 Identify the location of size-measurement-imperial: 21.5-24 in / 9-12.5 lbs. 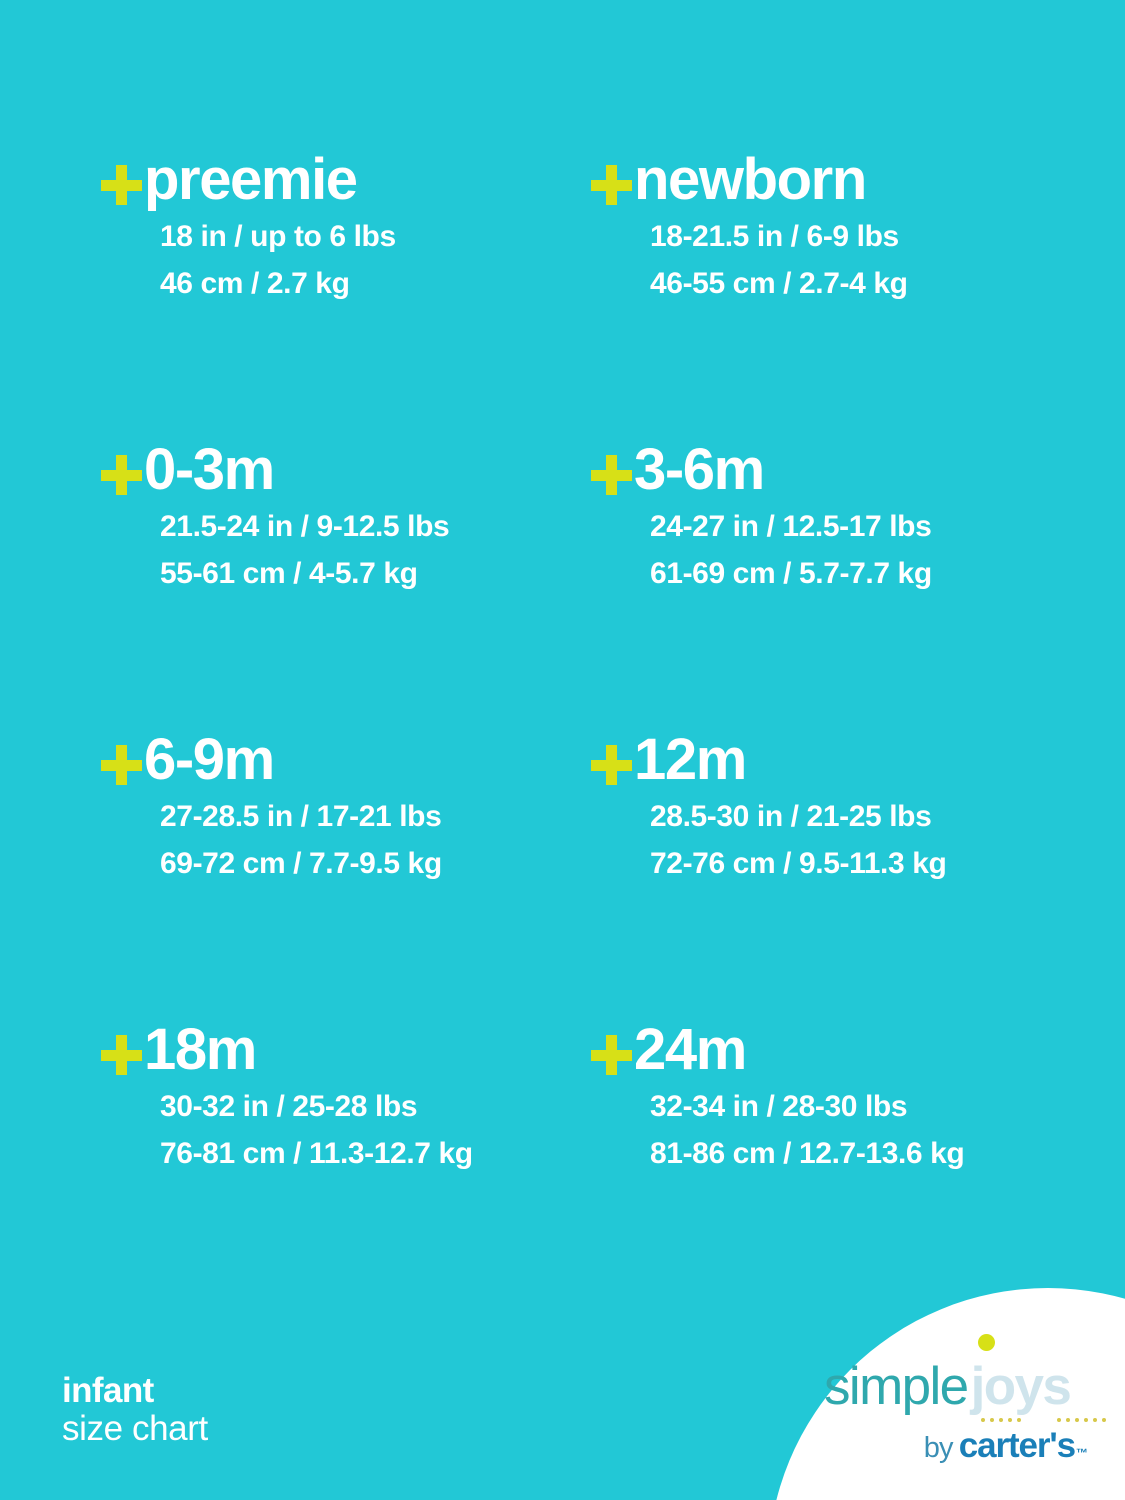
(305, 526).